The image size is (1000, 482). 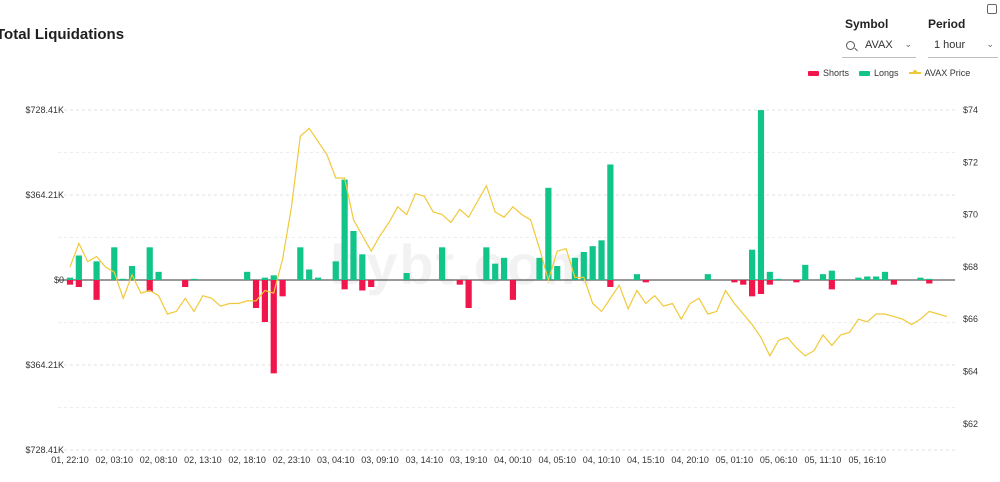 I want to click on x-tick-label: 02, 18:10, so click(x=247, y=460).